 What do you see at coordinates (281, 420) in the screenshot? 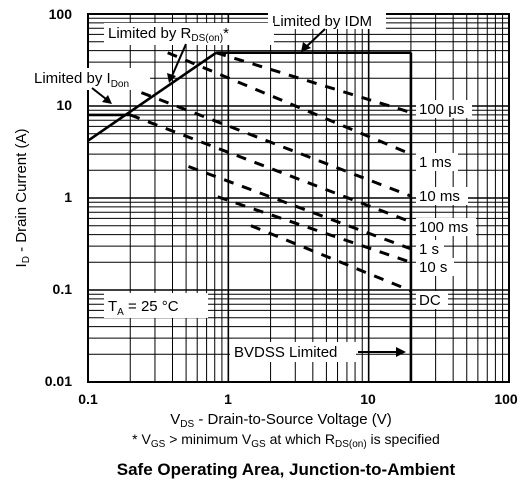
I see `x-axis-label: VDS - Drain-to-Source Voltage (V)` at bounding box center [281, 420].